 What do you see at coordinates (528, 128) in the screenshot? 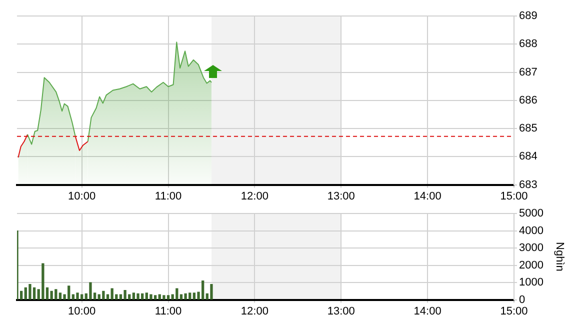
I see `y-tick-label: 685` at bounding box center [528, 128].